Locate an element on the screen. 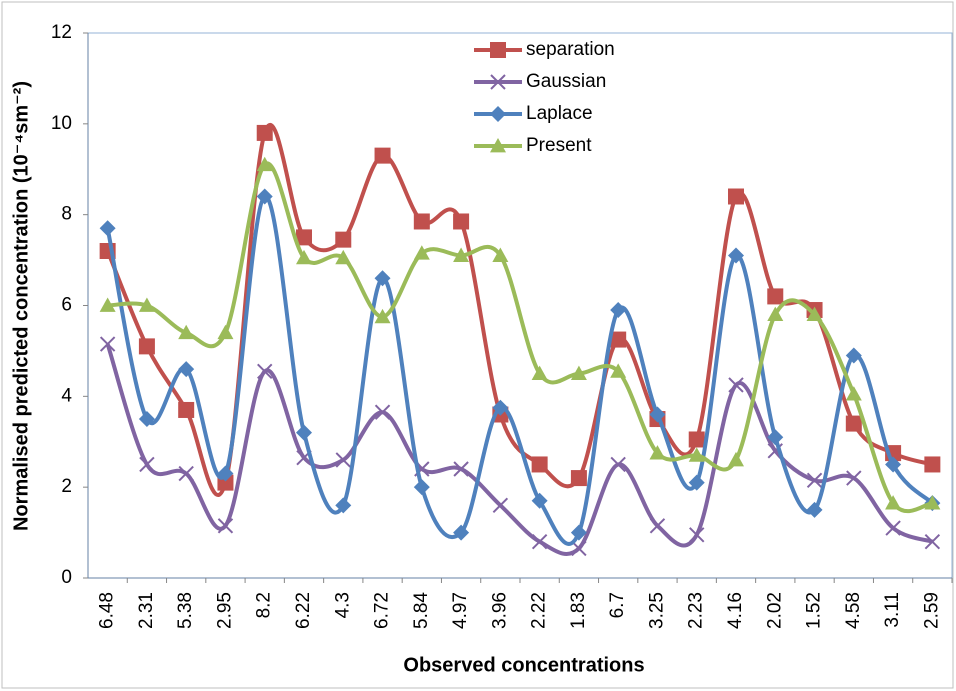  x-tick-label: 4.97 is located at coordinates (460, 610).